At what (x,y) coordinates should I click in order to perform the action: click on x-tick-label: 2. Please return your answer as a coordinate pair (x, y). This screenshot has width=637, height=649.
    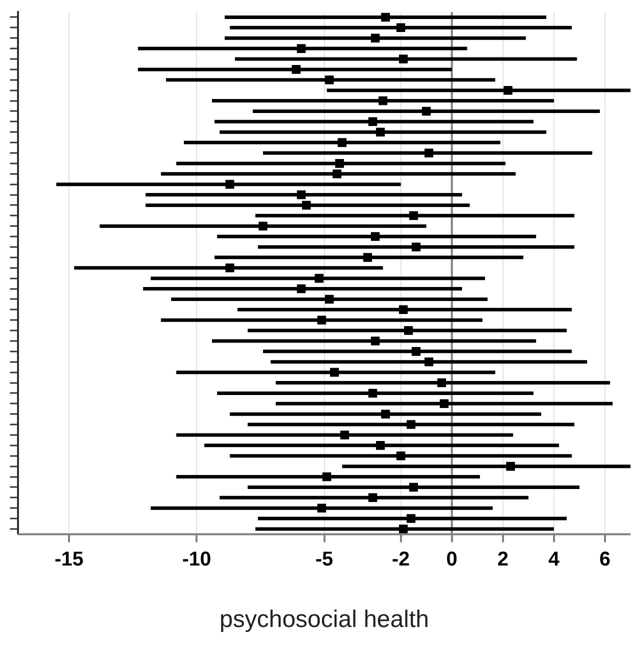
    Looking at the image, I should click on (502, 559).